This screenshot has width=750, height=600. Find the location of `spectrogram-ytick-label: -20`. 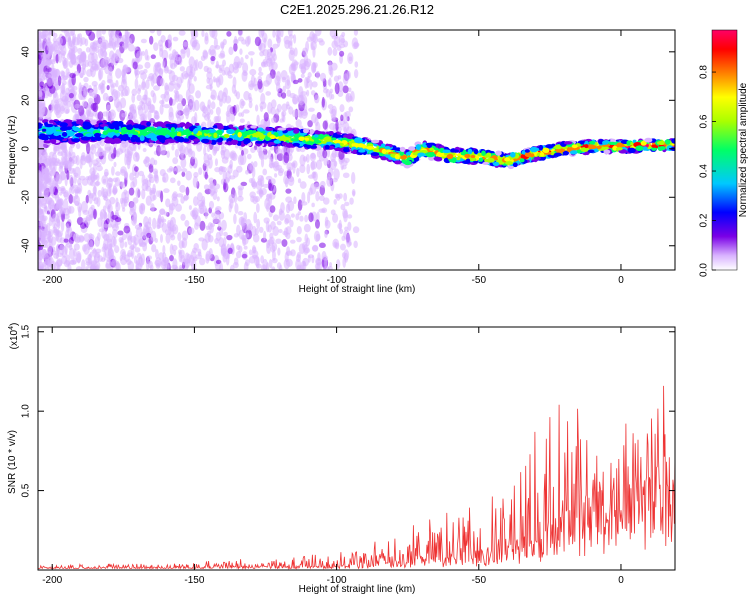

spectrogram-ytick-label: -20 is located at coordinates (26, 197).